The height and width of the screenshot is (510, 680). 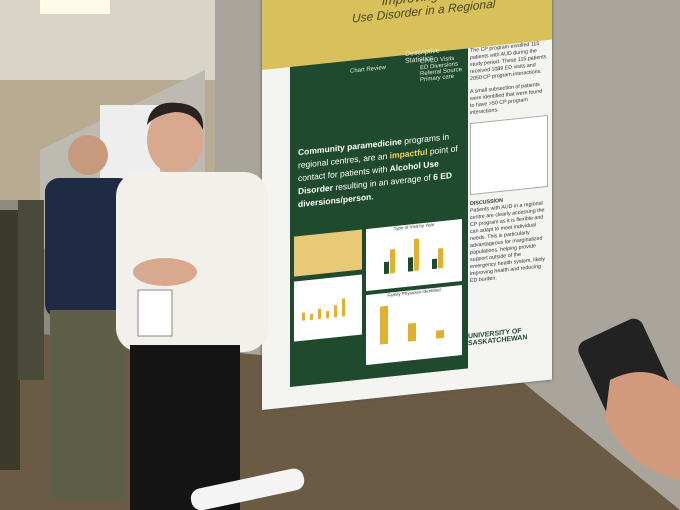 I want to click on chart-panel: Type of Visit by Year, so click(x=414, y=255).